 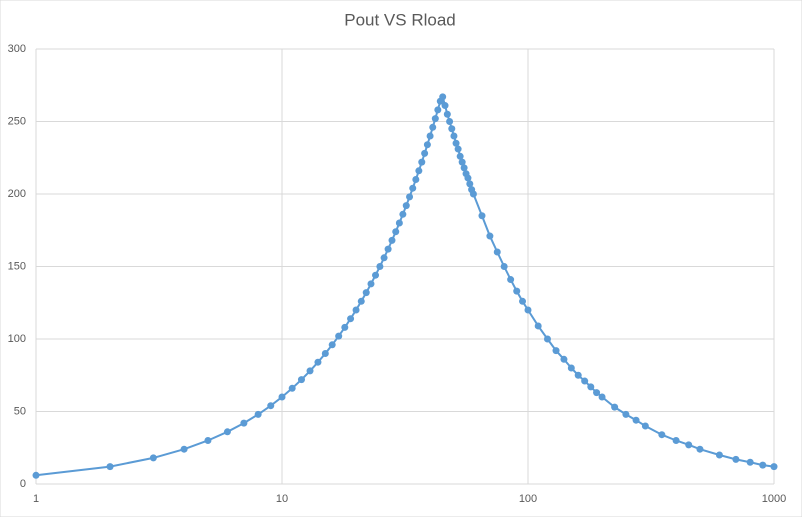 I want to click on y-tick-label: 150, so click(x=17, y=266).